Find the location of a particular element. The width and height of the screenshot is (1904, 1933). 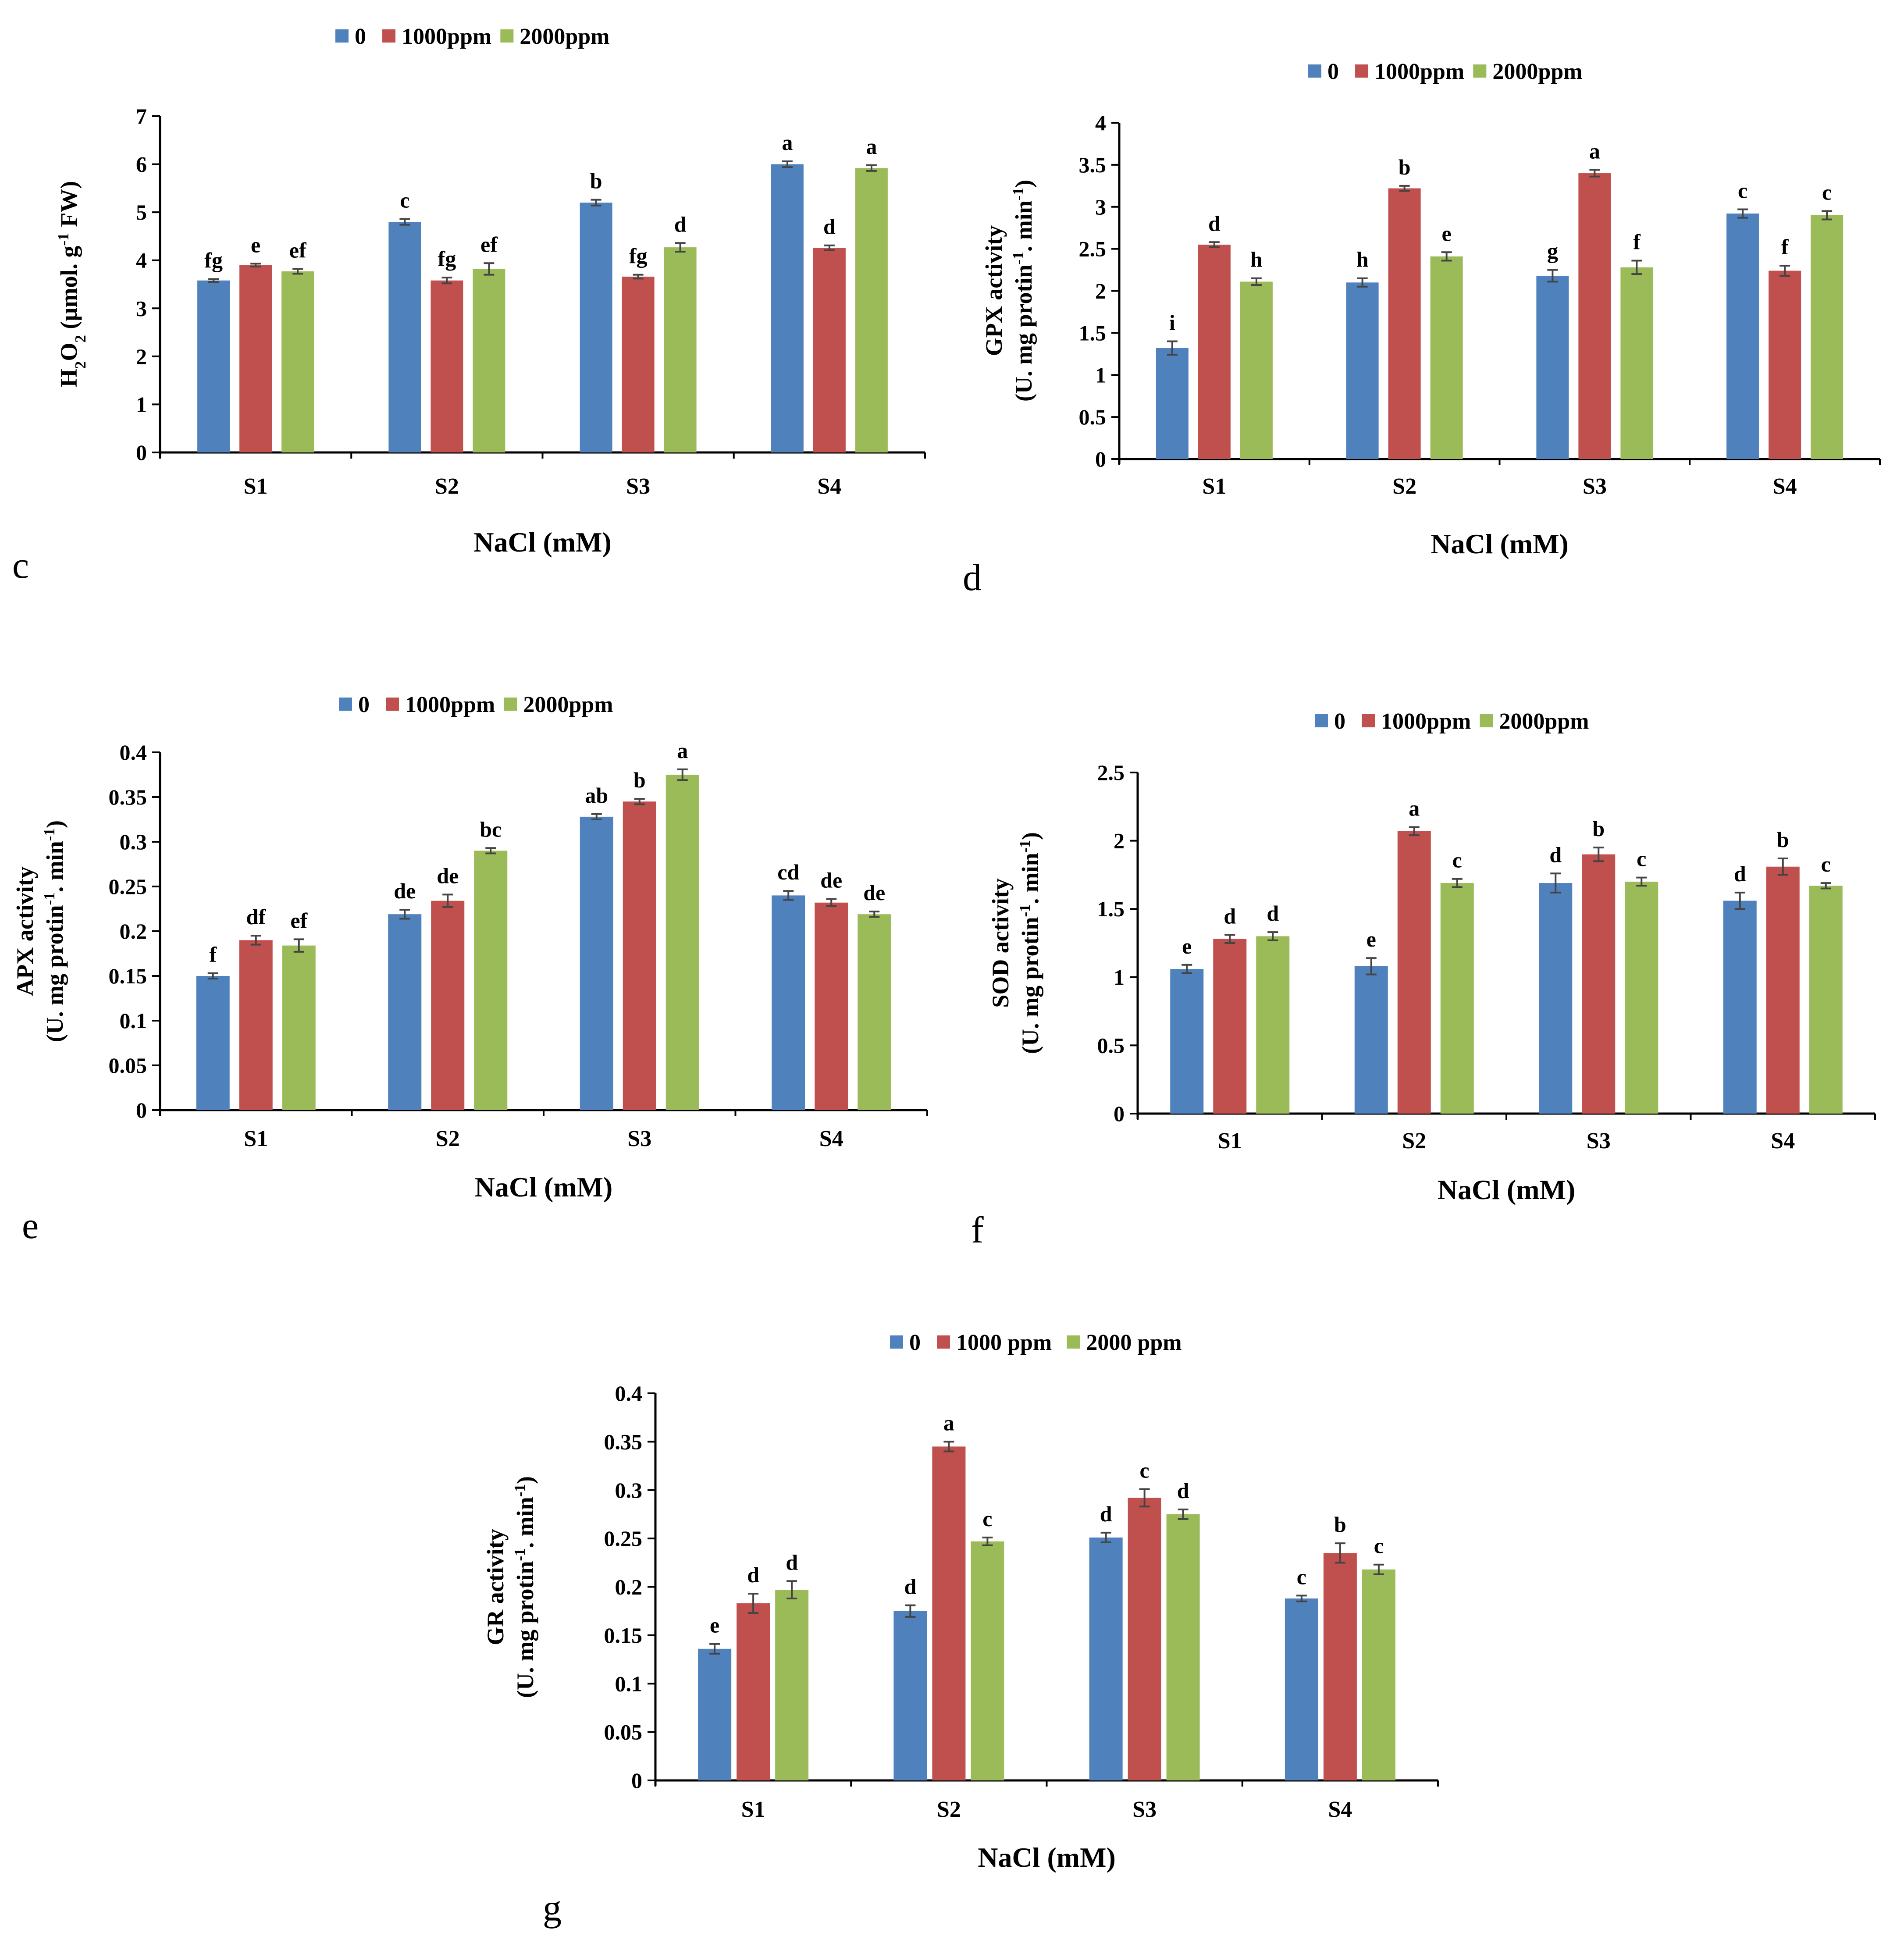

x-category-label: S1 is located at coordinates (1214, 487).